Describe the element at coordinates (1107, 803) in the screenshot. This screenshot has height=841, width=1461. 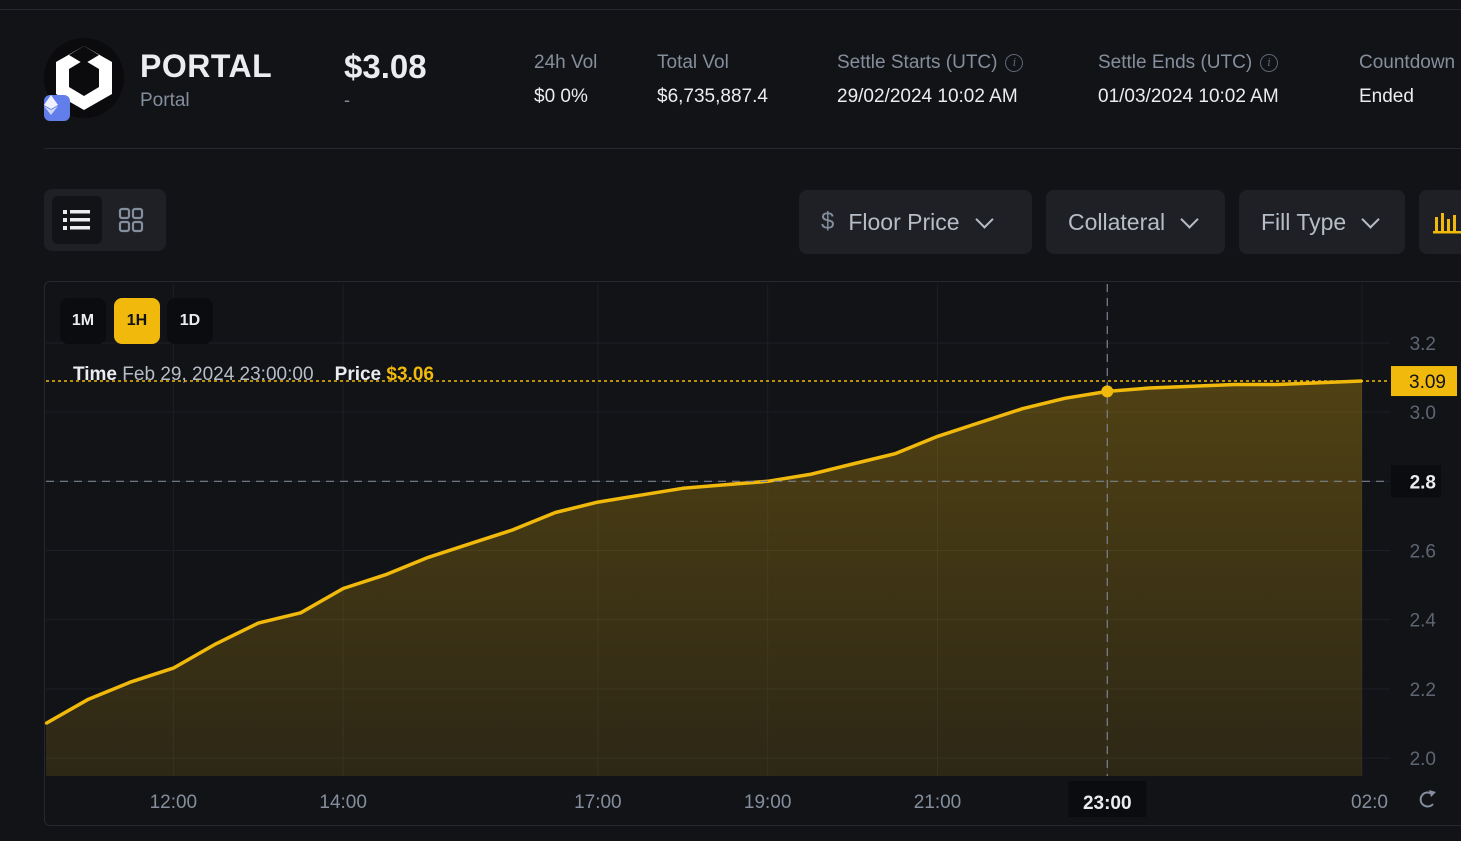
I see `crosshair-x-label: 23:00` at that location.